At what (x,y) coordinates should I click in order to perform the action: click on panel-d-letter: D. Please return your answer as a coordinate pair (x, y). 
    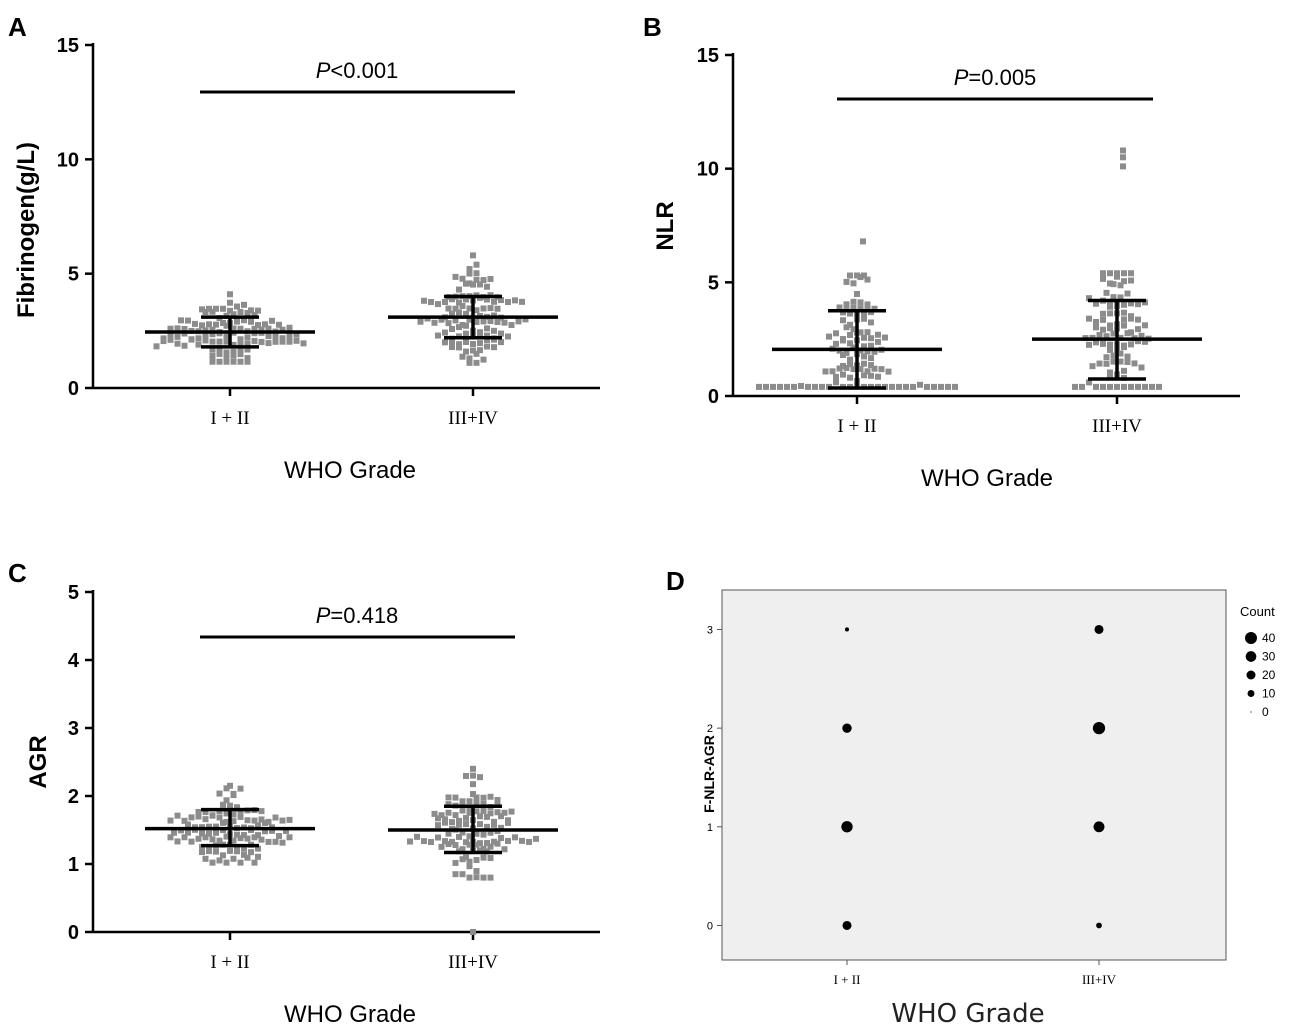
    Looking at the image, I should click on (675, 581).